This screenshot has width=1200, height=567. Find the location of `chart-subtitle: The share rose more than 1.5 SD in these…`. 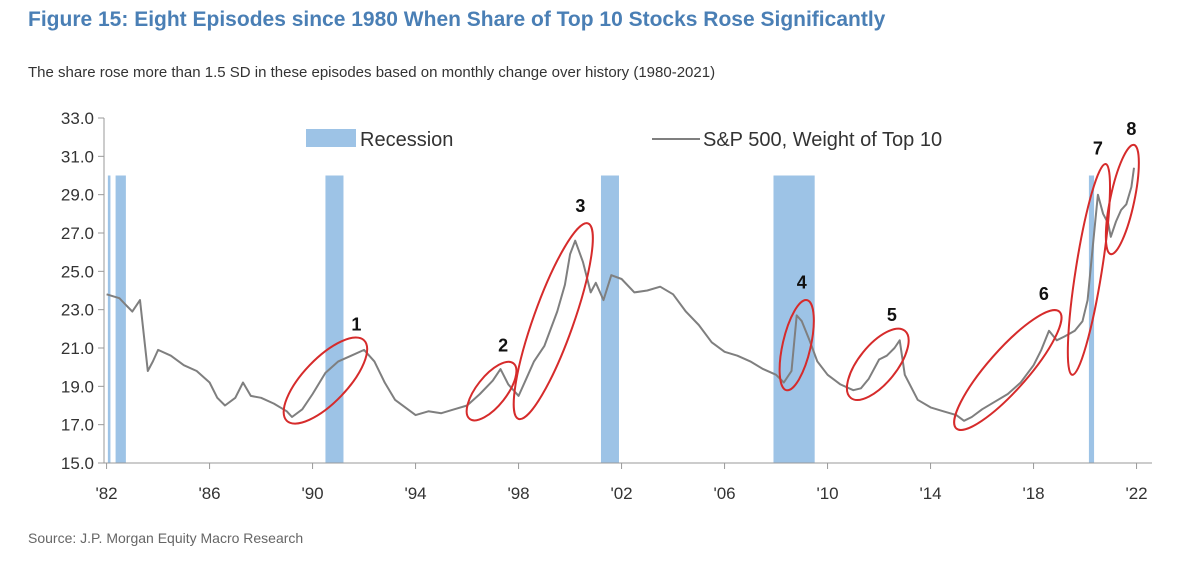

chart-subtitle: The share rose more than 1.5 SD in these… is located at coordinates (372, 72).